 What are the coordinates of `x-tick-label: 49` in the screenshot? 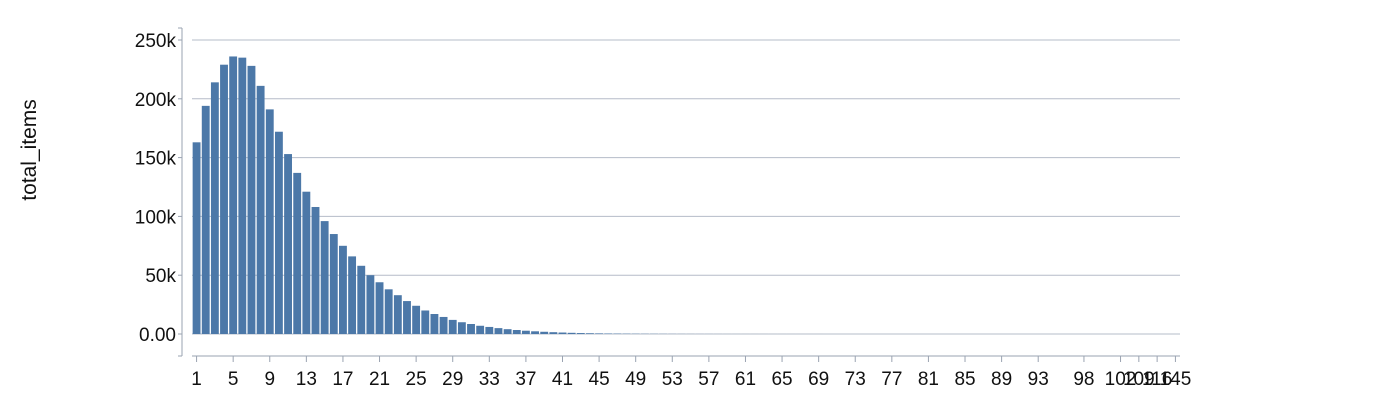 It's located at (635, 379).